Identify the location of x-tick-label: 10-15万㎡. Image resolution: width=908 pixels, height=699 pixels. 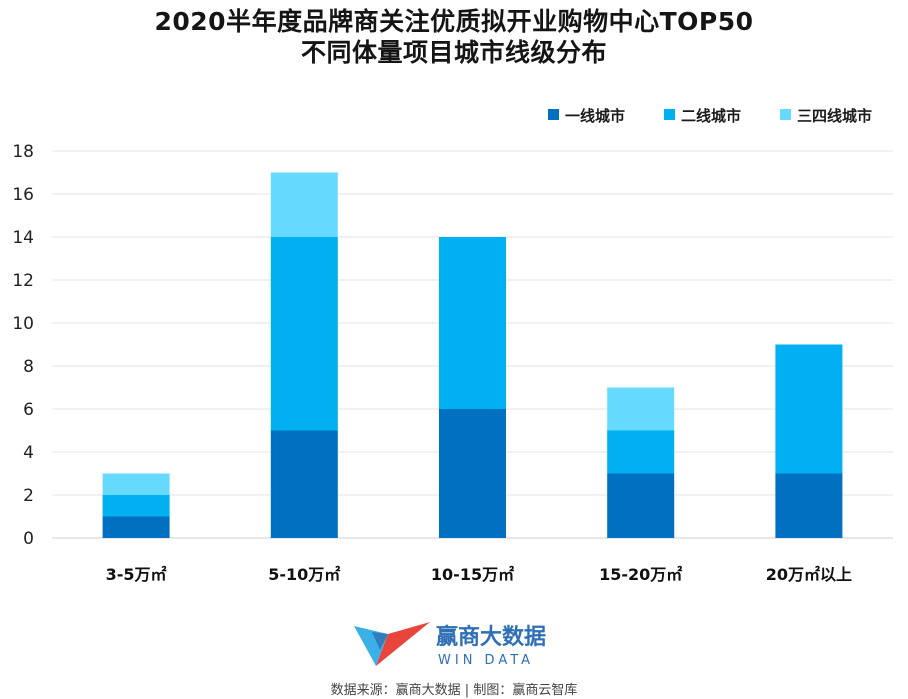
(472, 574).